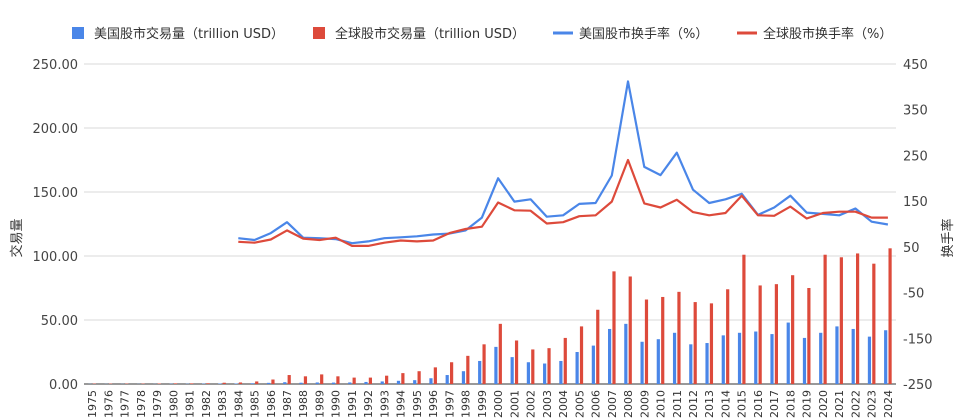 The height and width of the screenshot is (420, 965). What do you see at coordinates (612, 404) in the screenshot?
I see `x-tick-label: 2007` at bounding box center [612, 404].